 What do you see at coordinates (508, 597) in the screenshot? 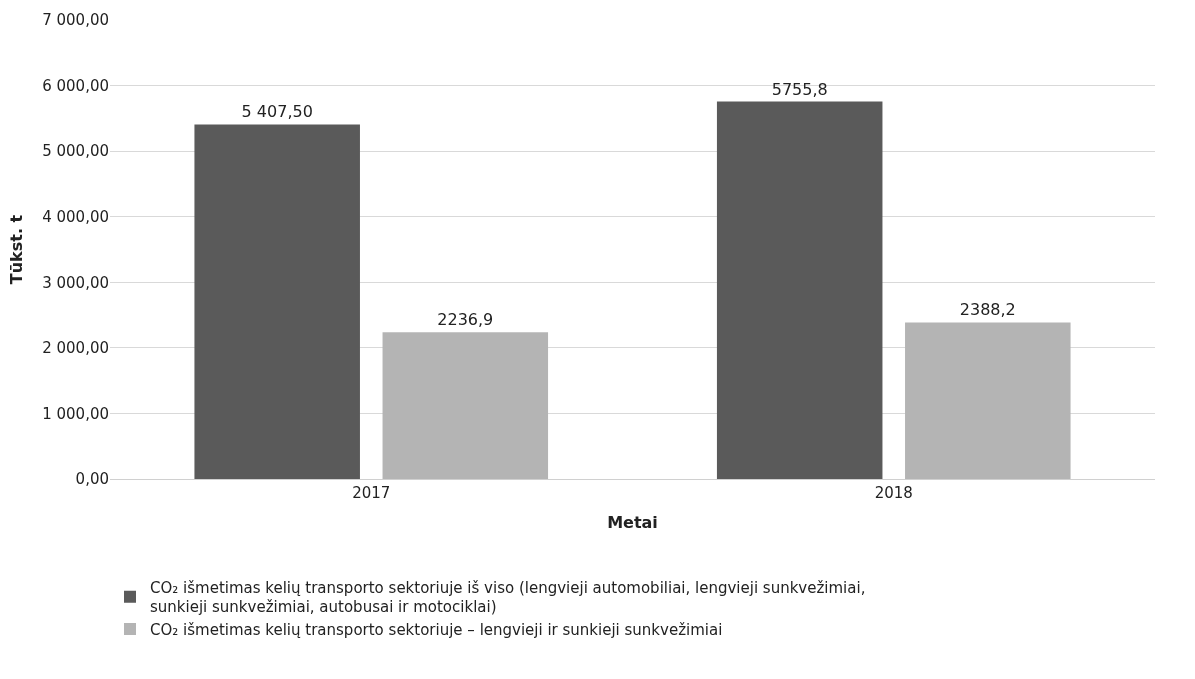
I see `legend-label: CO₂ išmetimas kelių transporto sektoriuje iš viso (lengvieji automobiliai, lengvieji sunkvežimiai, sunkieji sunkvežimiai, autobusai ir motociklai)` at bounding box center [508, 597].